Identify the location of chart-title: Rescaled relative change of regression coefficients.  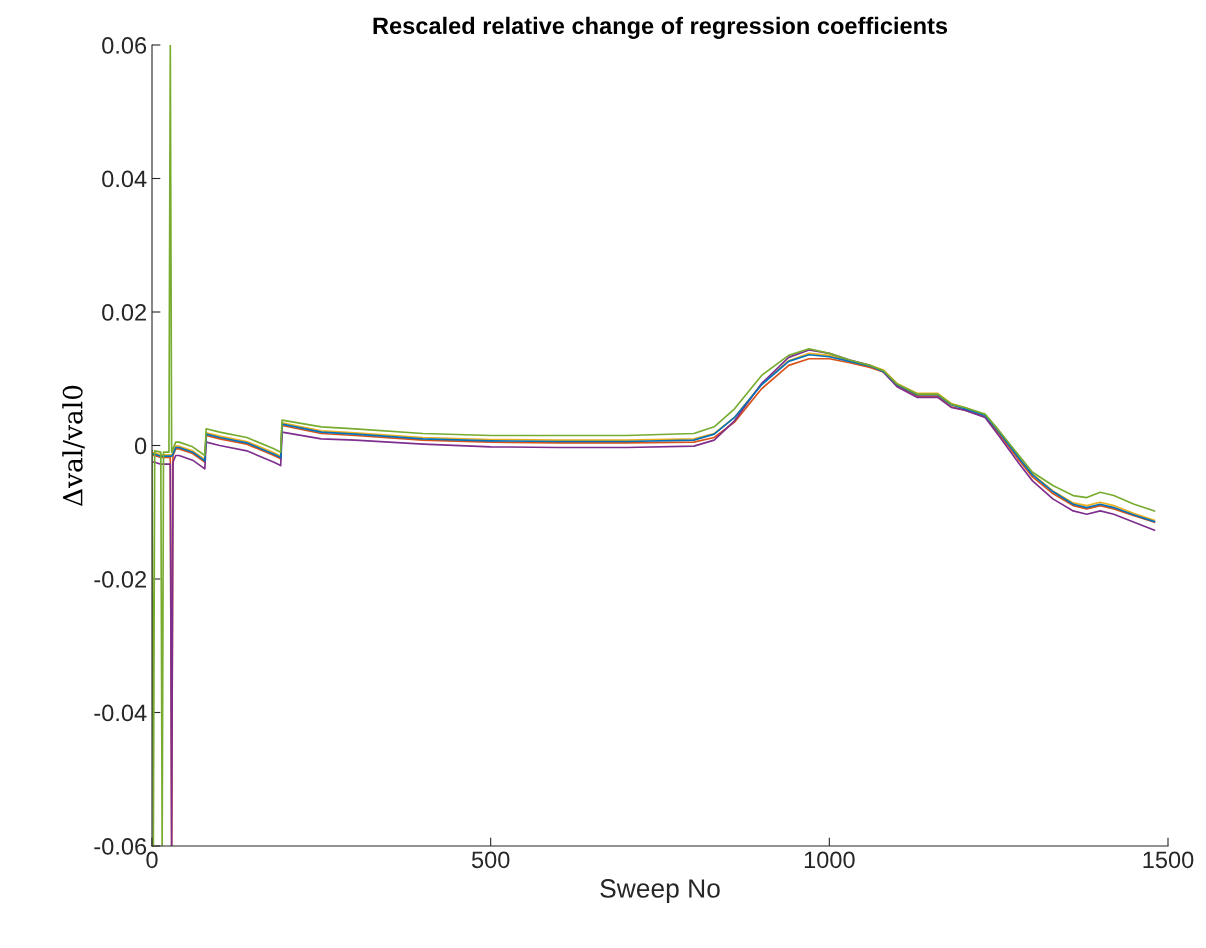
(660, 27).